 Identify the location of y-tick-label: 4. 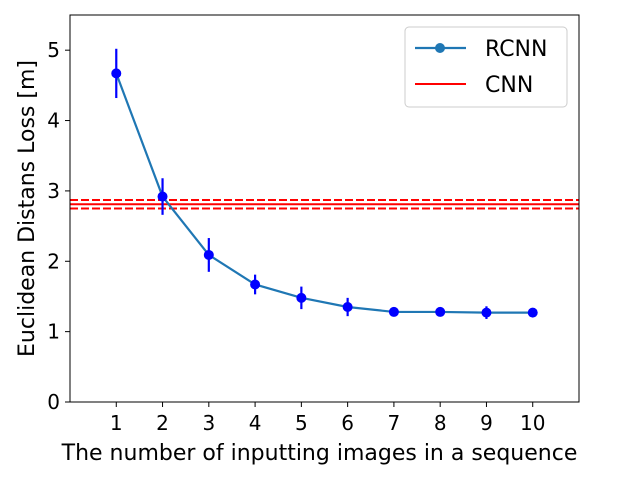
(53, 121).